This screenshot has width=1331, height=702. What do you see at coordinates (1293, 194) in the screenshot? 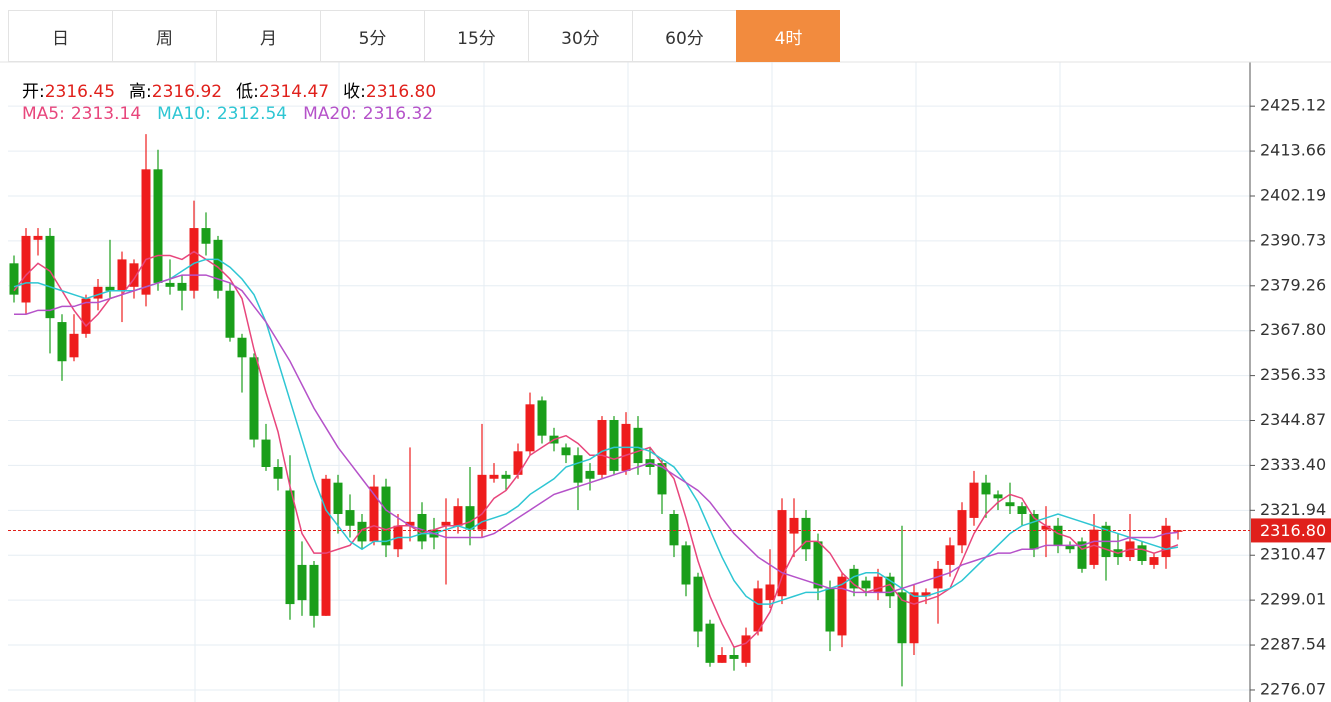
I see `y-tick-label: 2402.19` at bounding box center [1293, 194].